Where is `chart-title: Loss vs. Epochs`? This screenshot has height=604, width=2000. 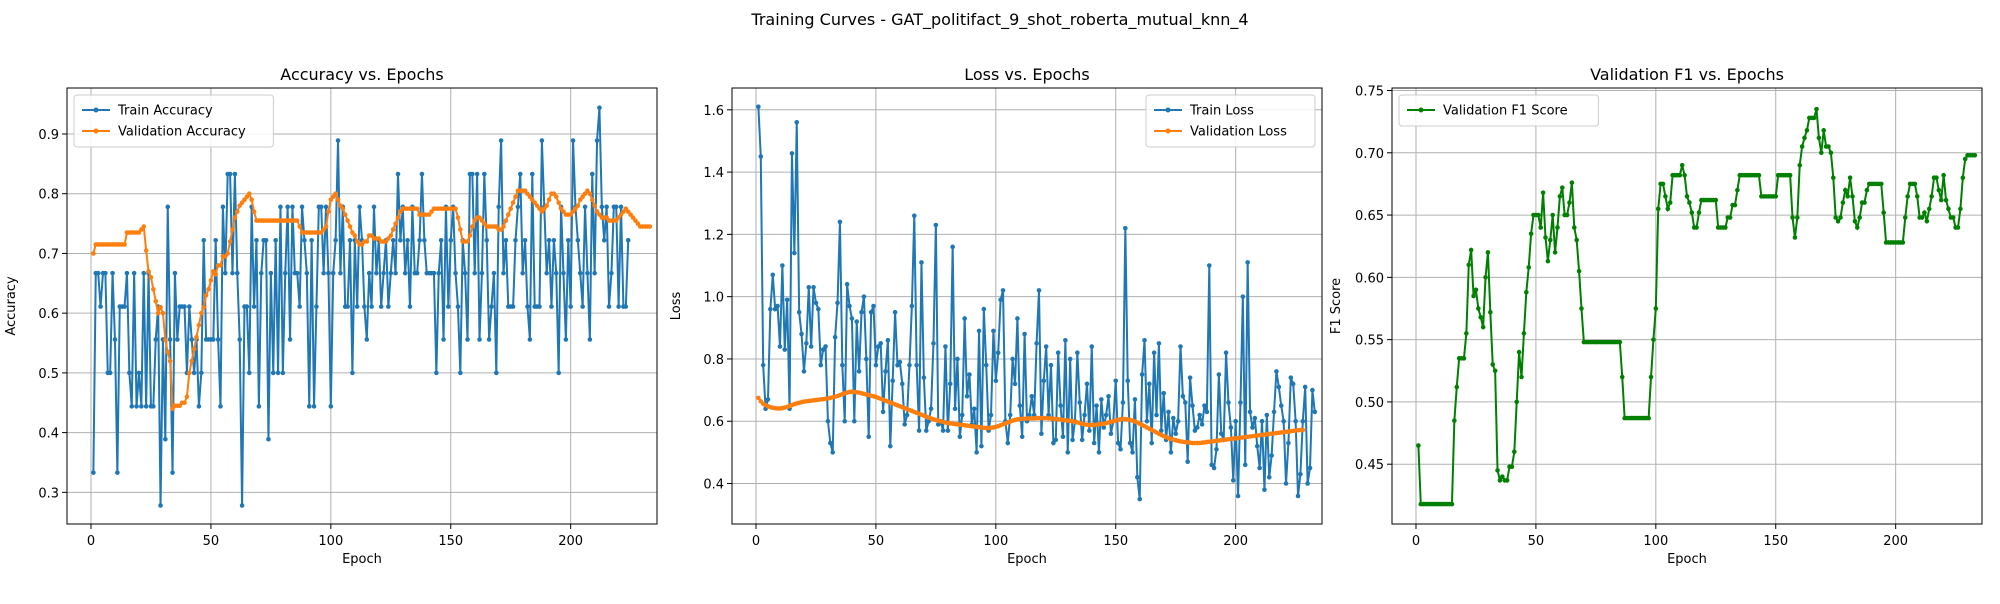 chart-title: Loss vs. Epochs is located at coordinates (1026, 74).